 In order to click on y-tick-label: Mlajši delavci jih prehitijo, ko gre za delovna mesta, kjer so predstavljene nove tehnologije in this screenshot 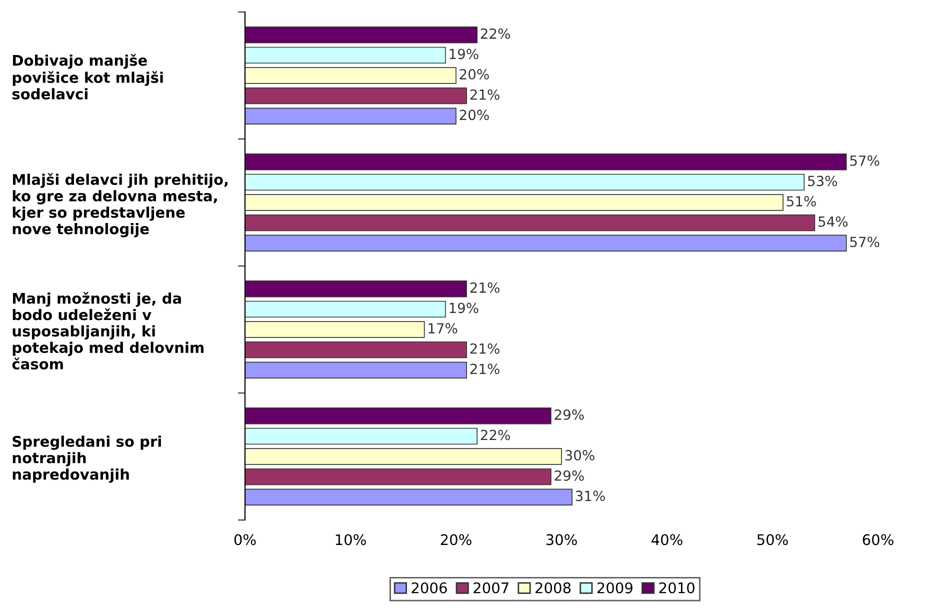, I will do `click(120, 205)`.